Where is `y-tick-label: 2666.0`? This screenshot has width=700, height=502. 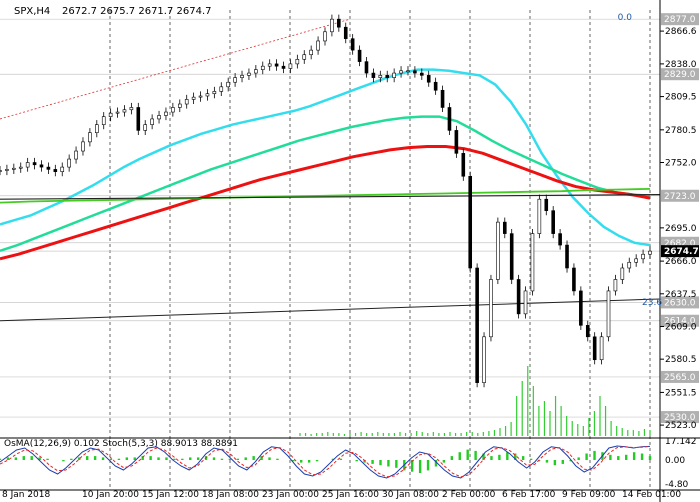 y-tick-label: 2666.0 is located at coordinates (681, 262).